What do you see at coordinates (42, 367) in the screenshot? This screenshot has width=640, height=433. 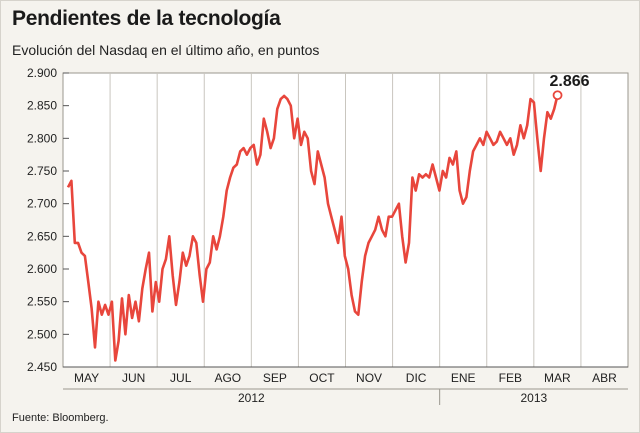 I see `y-tick-label: 2.450` at bounding box center [42, 367].